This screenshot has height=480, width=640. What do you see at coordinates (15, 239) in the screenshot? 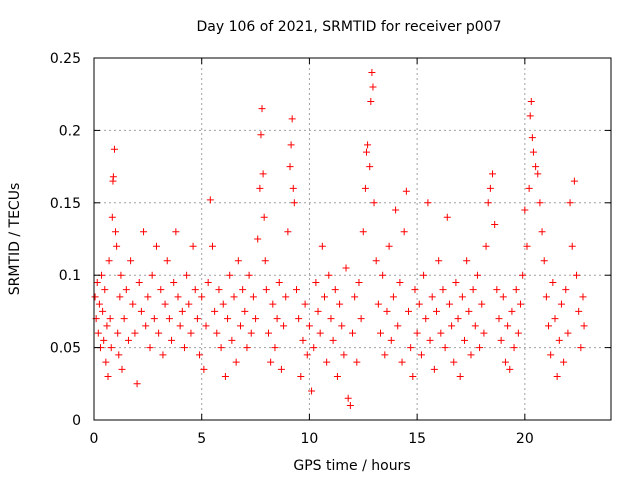
I see `y-axis-title: SRMTID / TECUs` at bounding box center [15, 239].